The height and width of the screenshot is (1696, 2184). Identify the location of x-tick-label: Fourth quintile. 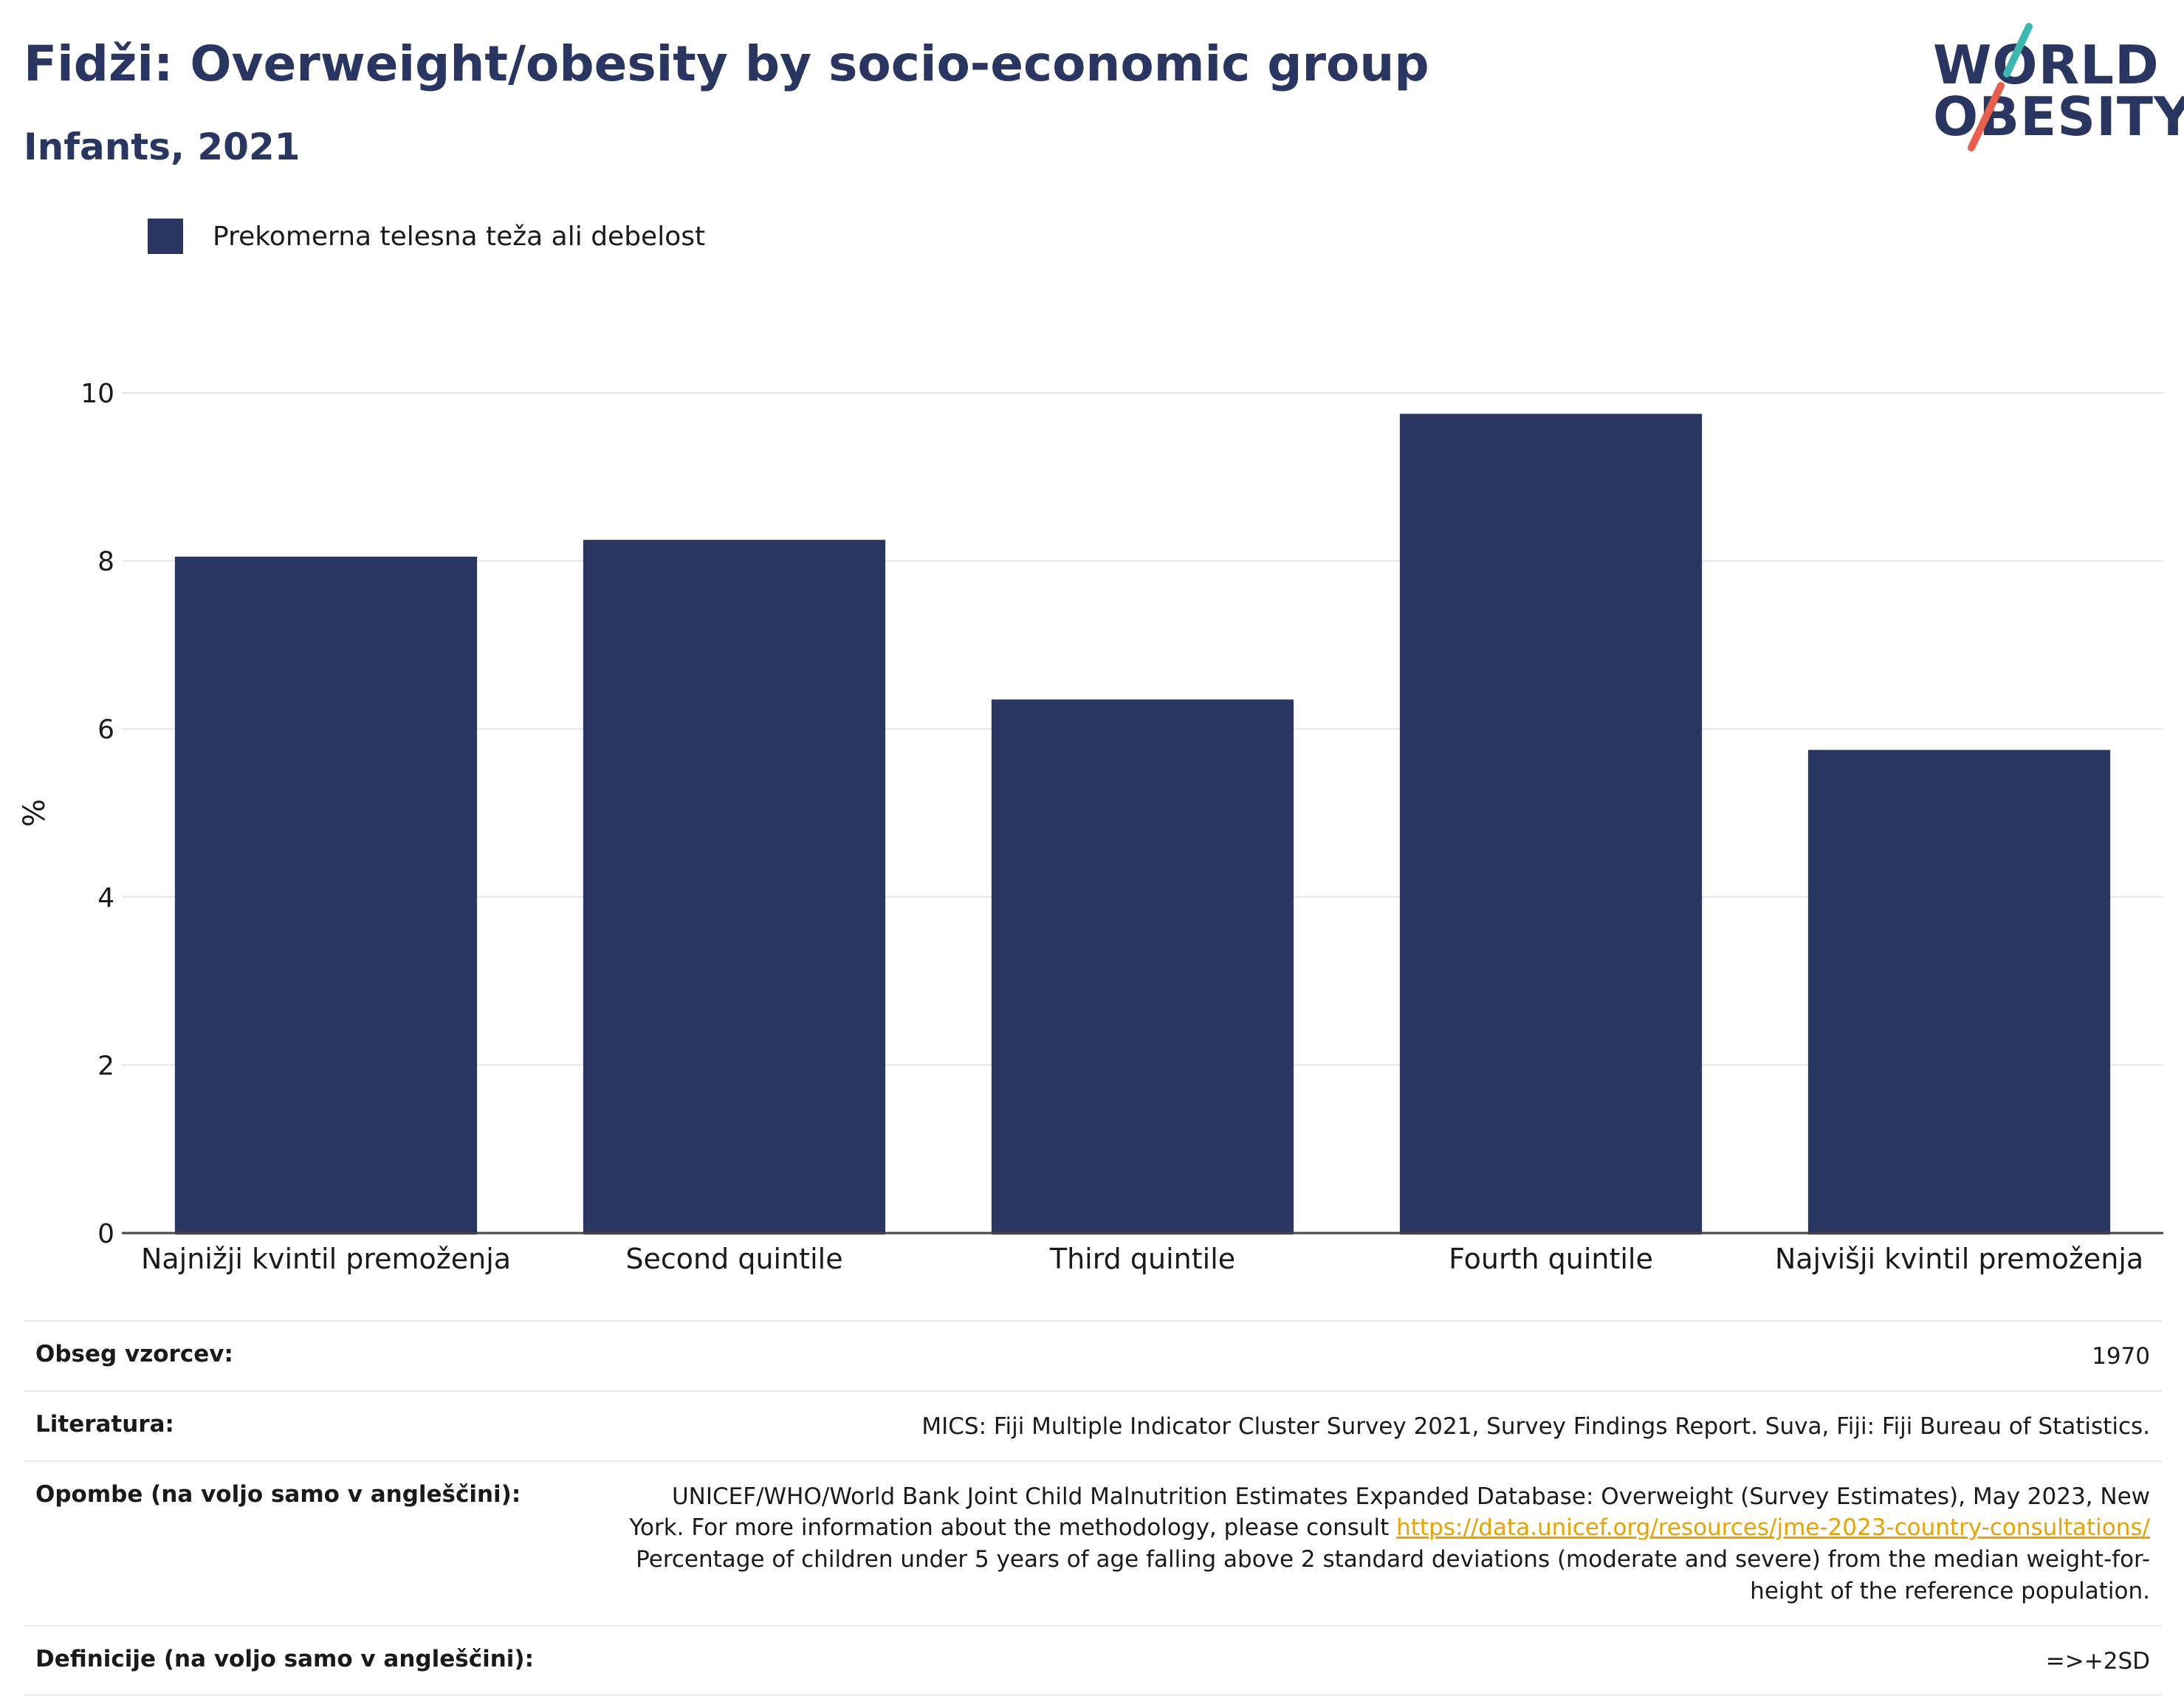
(1551, 1259).